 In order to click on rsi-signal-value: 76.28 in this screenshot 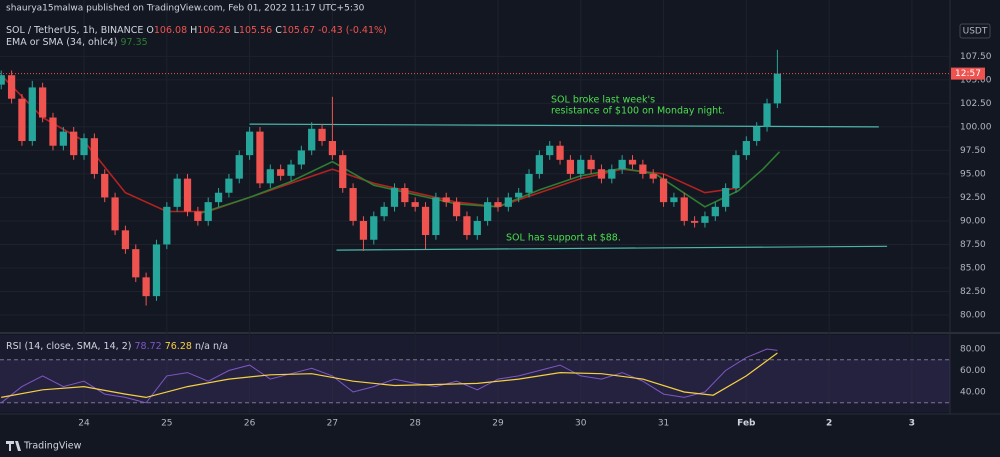, I will do `click(178, 346)`.